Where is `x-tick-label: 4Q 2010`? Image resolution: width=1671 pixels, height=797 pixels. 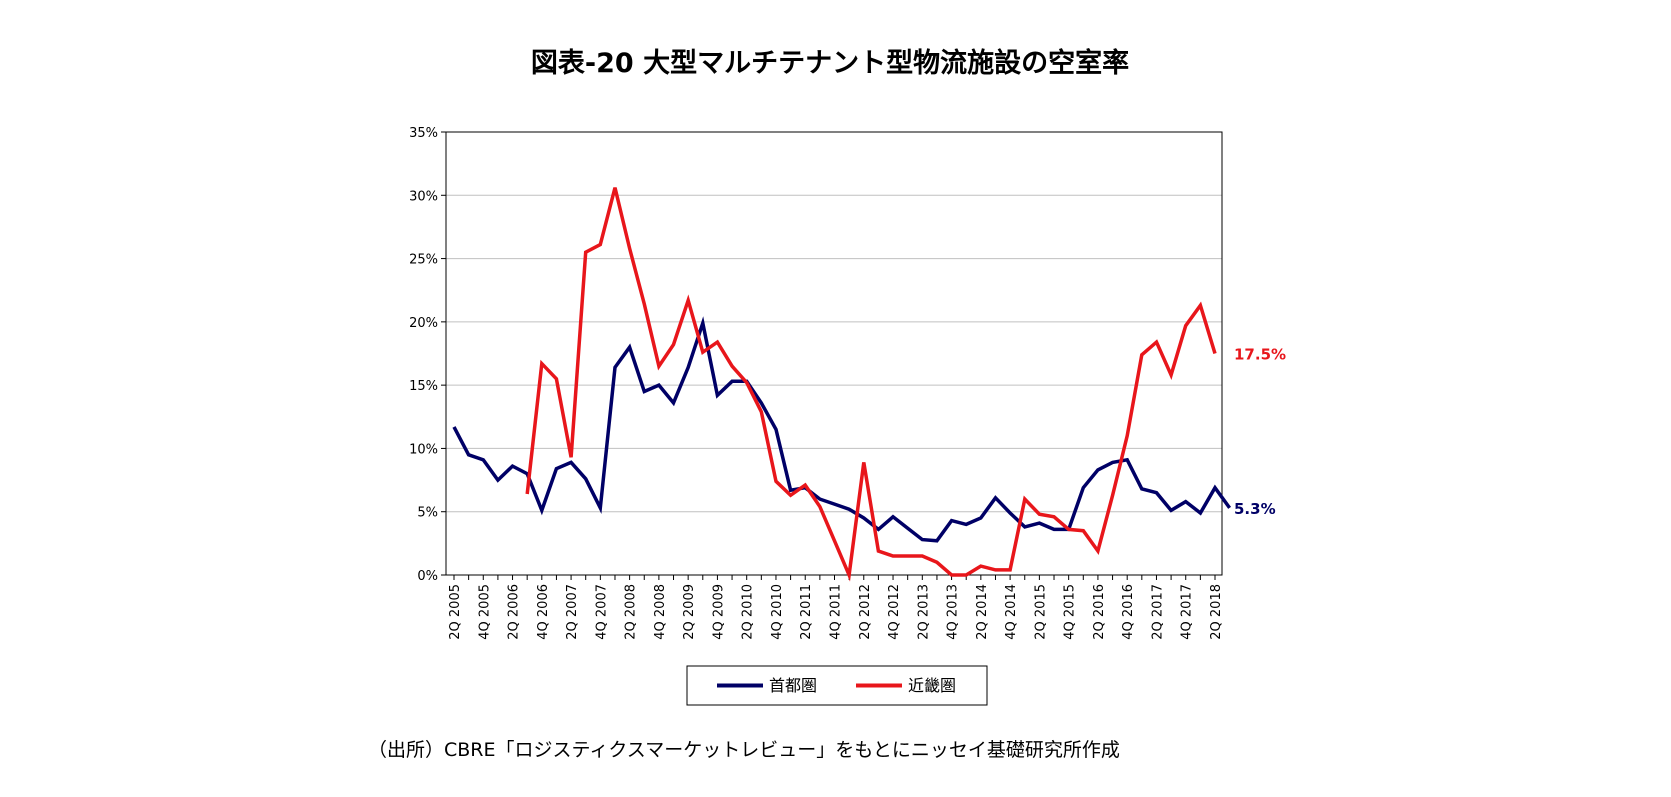 x-tick-label: 4Q 2010 is located at coordinates (777, 612).